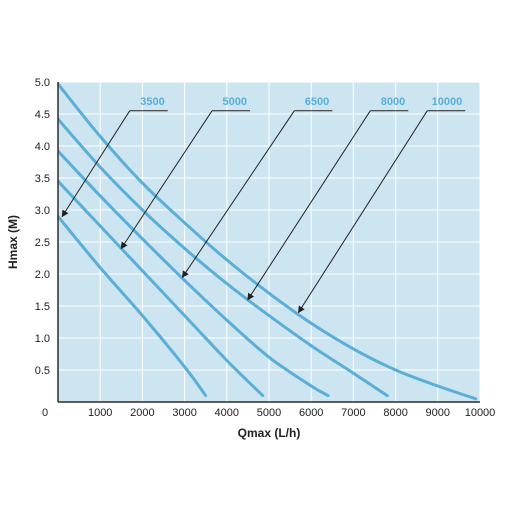 Image resolution: width=512 pixels, height=512 pixels. Describe the element at coordinates (42, 147) in the screenshot. I see `y-tick-label: 4.0` at that location.